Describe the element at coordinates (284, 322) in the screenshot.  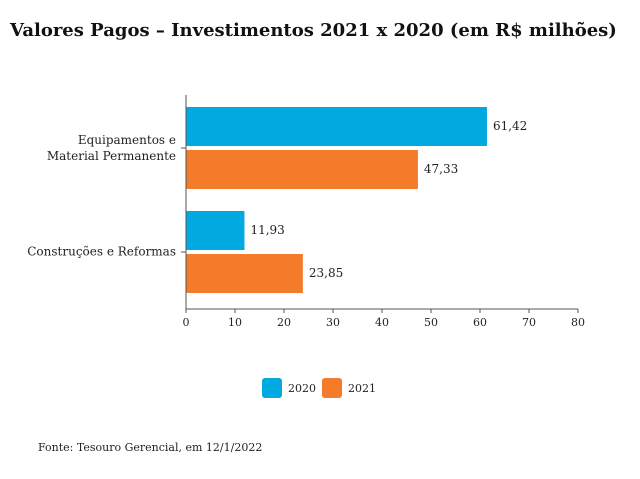
I see `x-tick-label: 20` at that location.